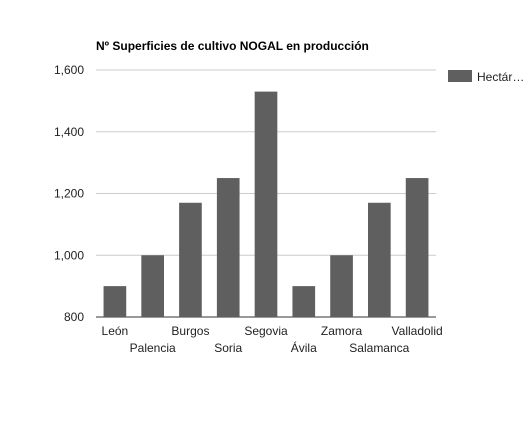 This screenshot has width=531, height=437. I want to click on x-tick-label: Burgos, so click(190, 331).